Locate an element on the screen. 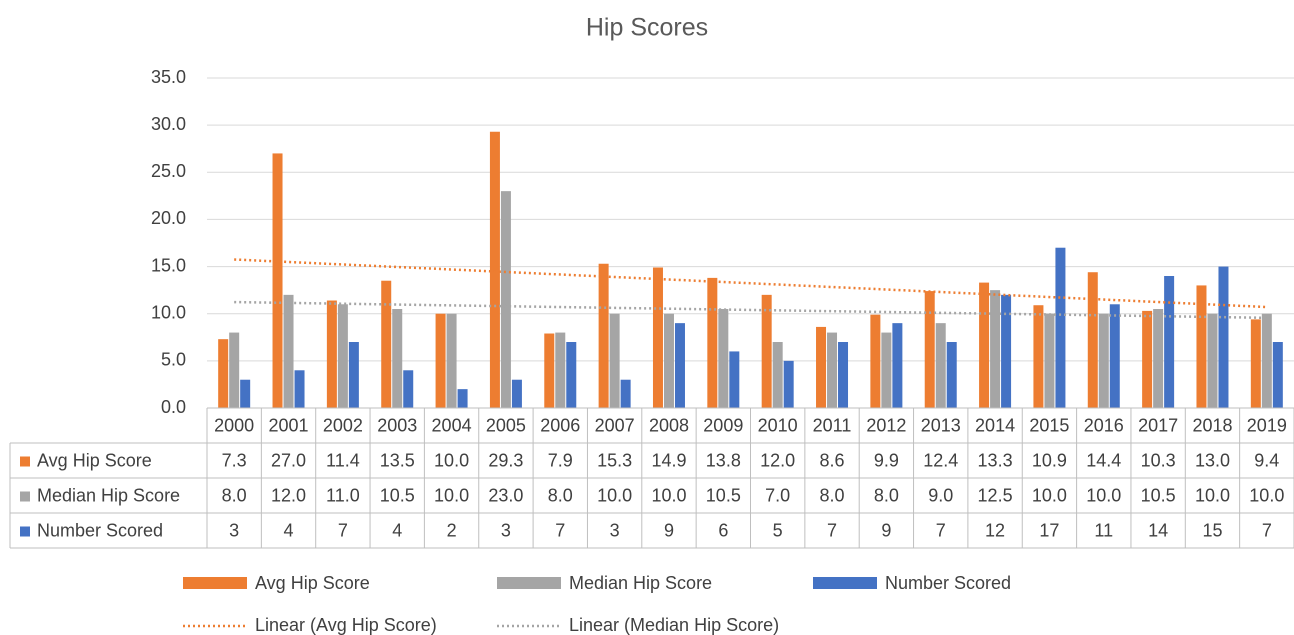  table-cell: 15 is located at coordinates (1212, 530).